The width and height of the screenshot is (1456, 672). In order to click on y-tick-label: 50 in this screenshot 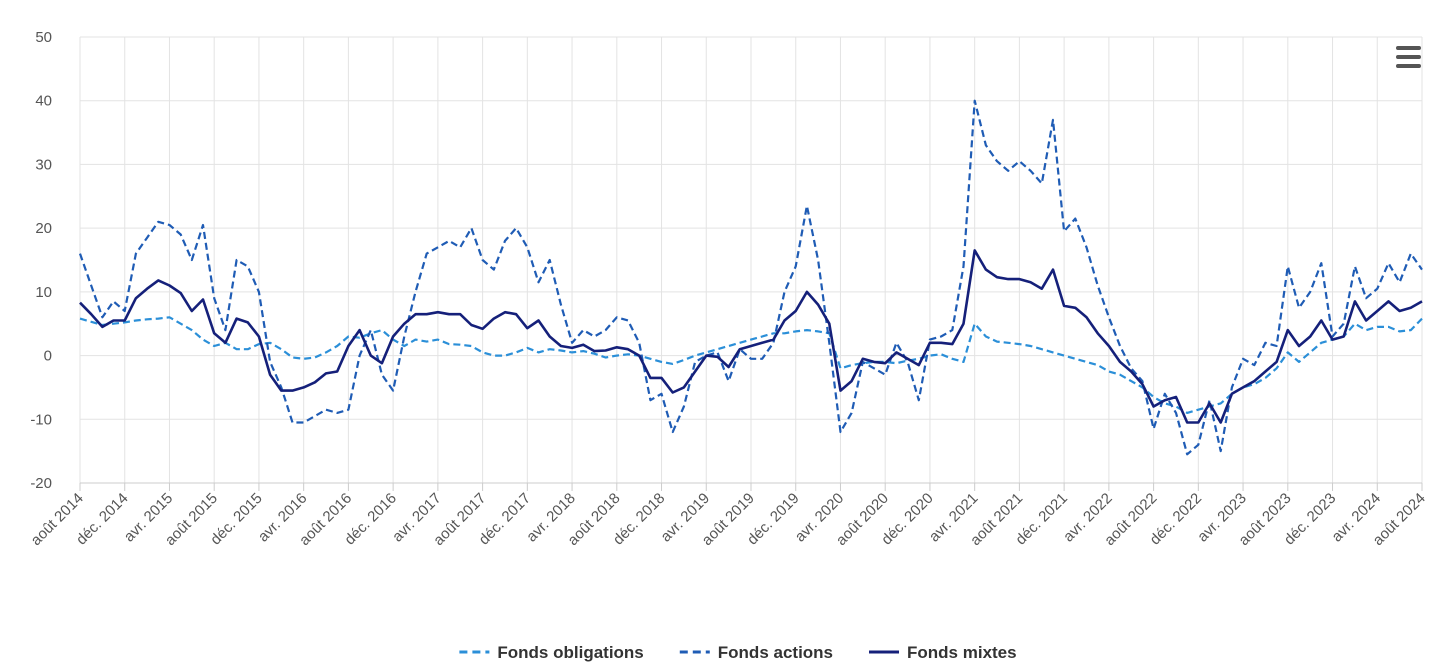, I will do `click(43, 37)`.